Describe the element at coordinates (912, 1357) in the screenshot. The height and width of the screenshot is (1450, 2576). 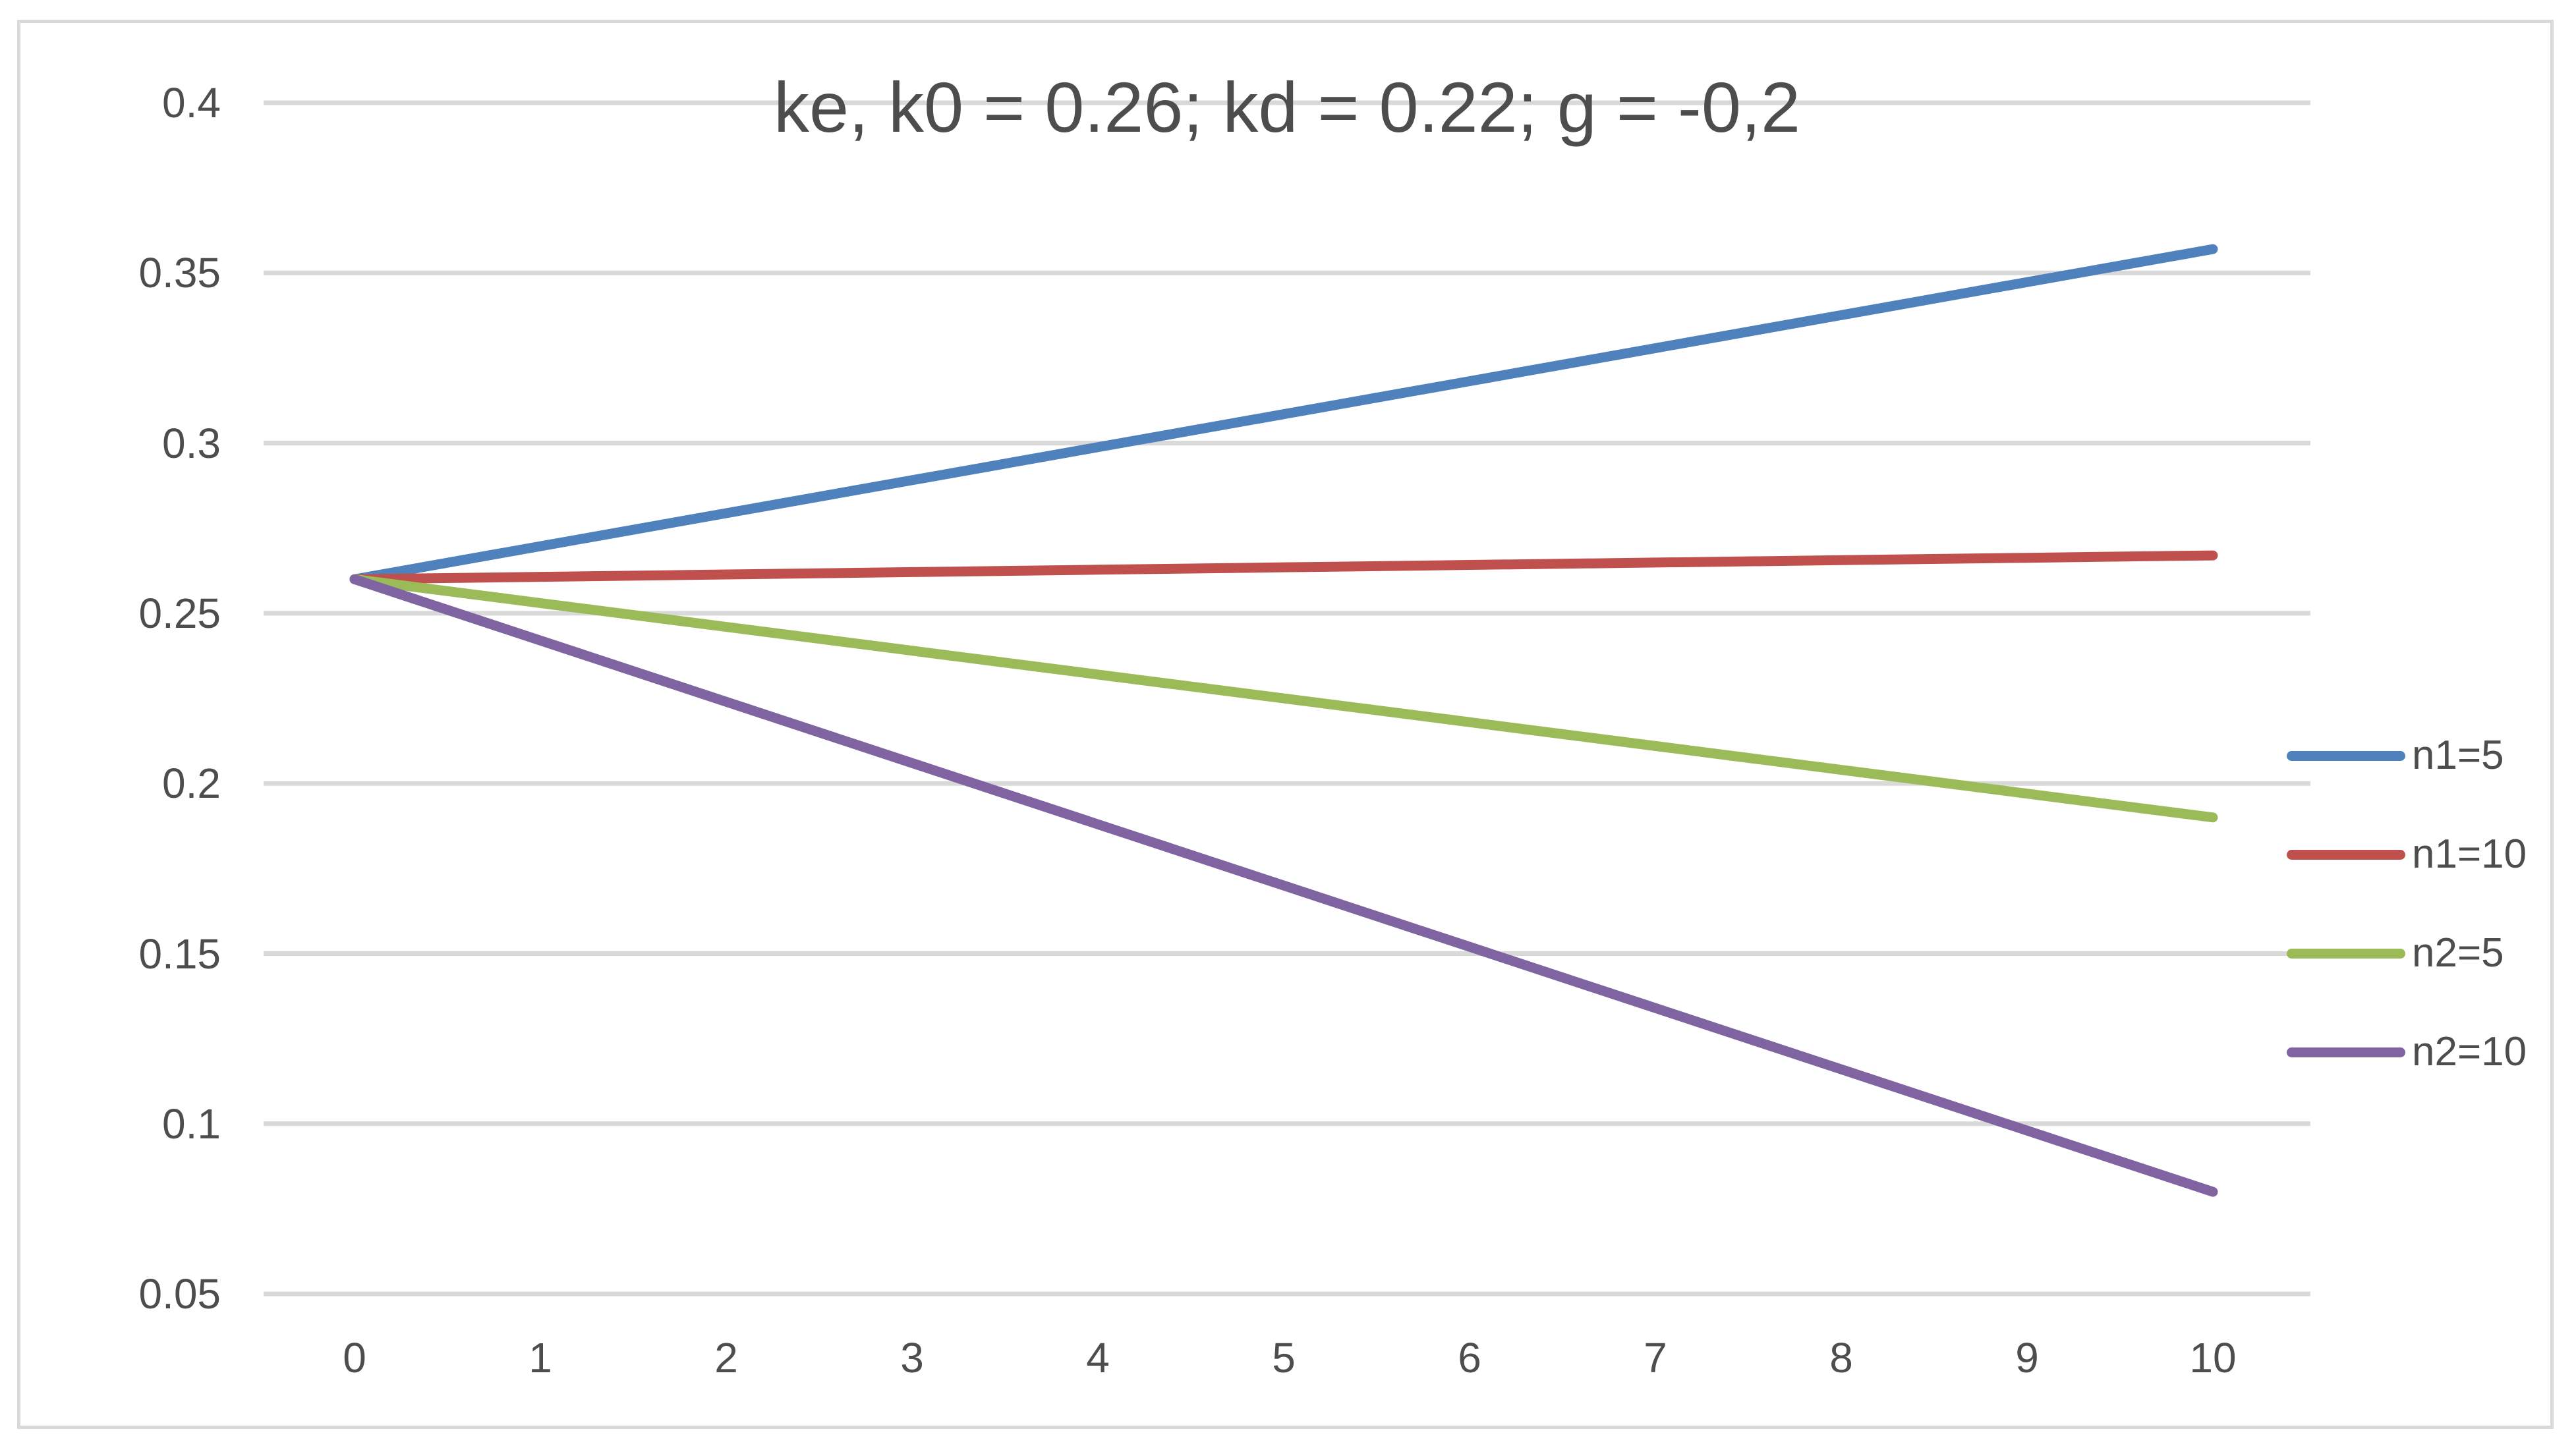
I see `x-tick-label: 3` at that location.